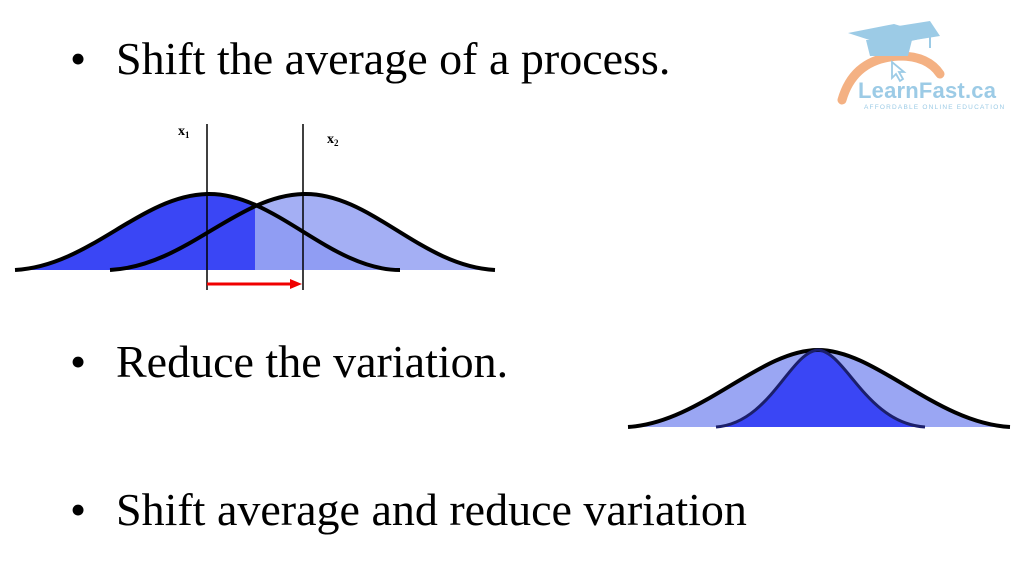 Image resolution: width=1024 pixels, height=566 pixels. Describe the element at coordinates (254, 284) in the screenshot. I see `shift-arrow` at that location.